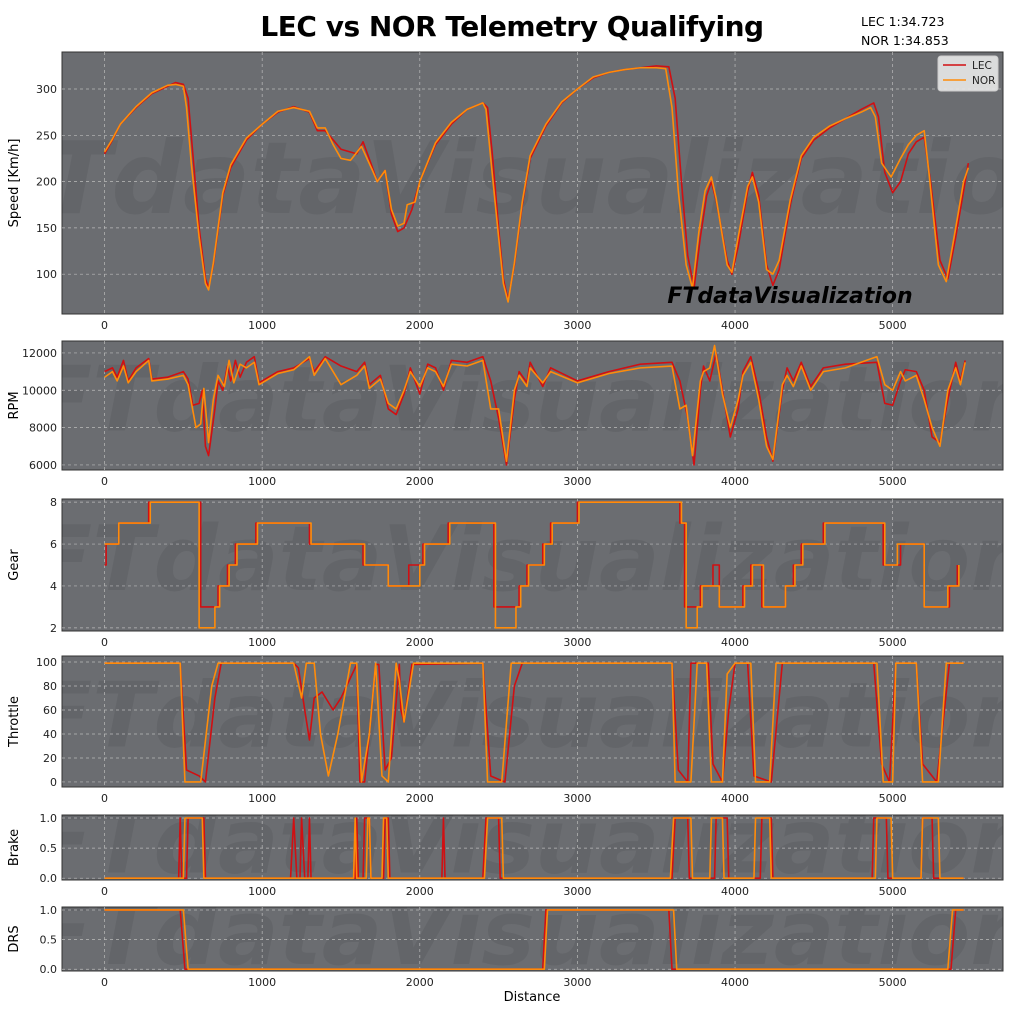  What do you see at coordinates (982, 66) in the screenshot?
I see `legend-label-lec: LEC` at bounding box center [982, 66].